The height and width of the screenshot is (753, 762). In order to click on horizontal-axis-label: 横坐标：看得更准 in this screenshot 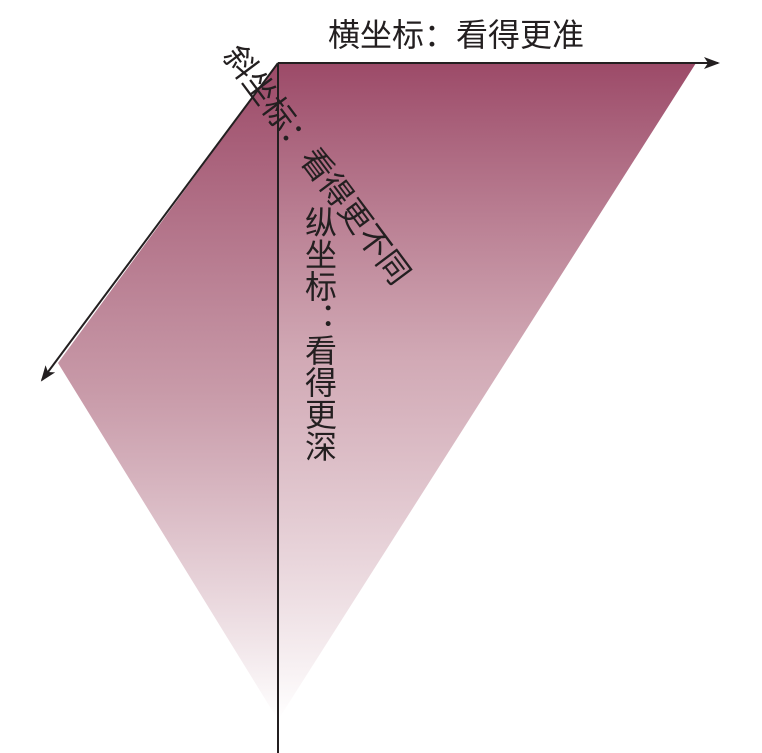, I will do `click(456, 35)`.